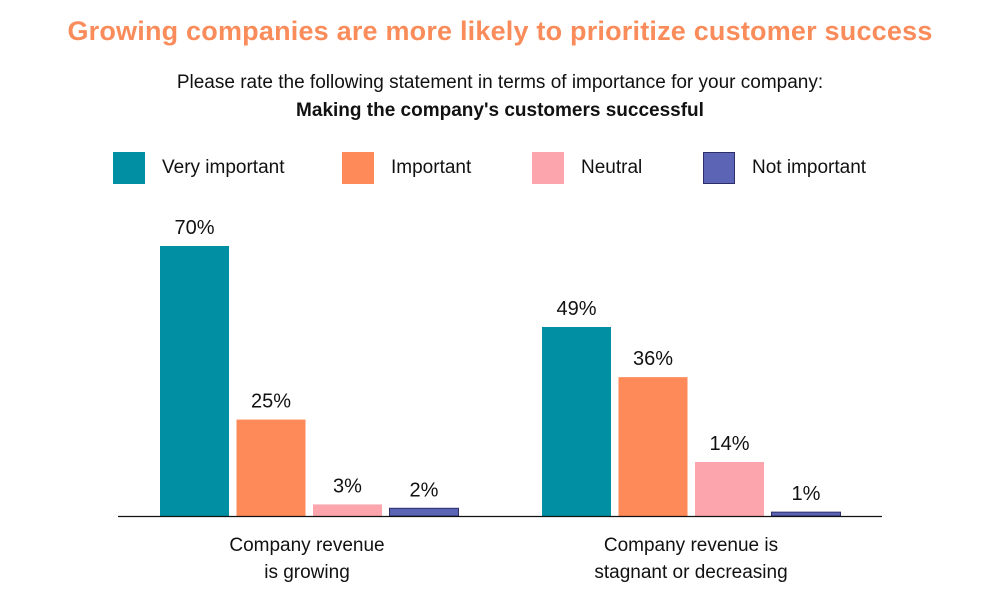  Describe the element at coordinates (307, 559) in the screenshot. I see `category-label-growing: Company revenue is growing` at that location.